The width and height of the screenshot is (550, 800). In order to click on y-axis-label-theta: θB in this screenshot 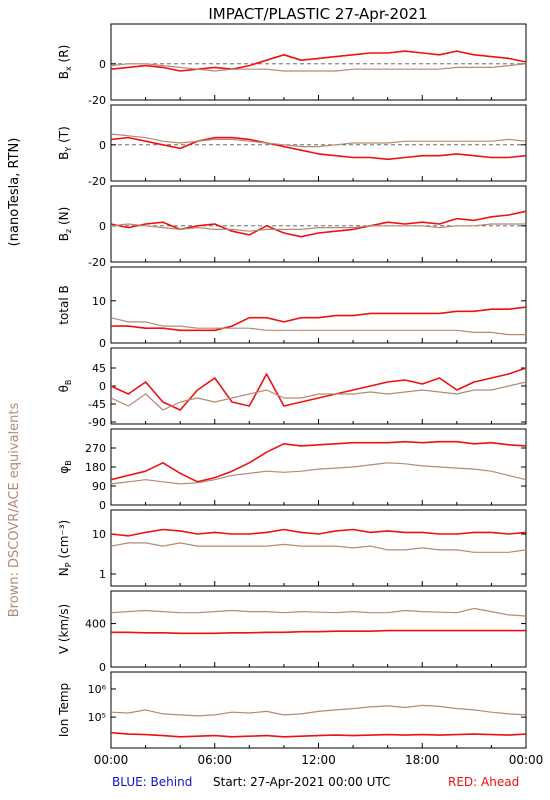, I will do `click(65, 386)`.